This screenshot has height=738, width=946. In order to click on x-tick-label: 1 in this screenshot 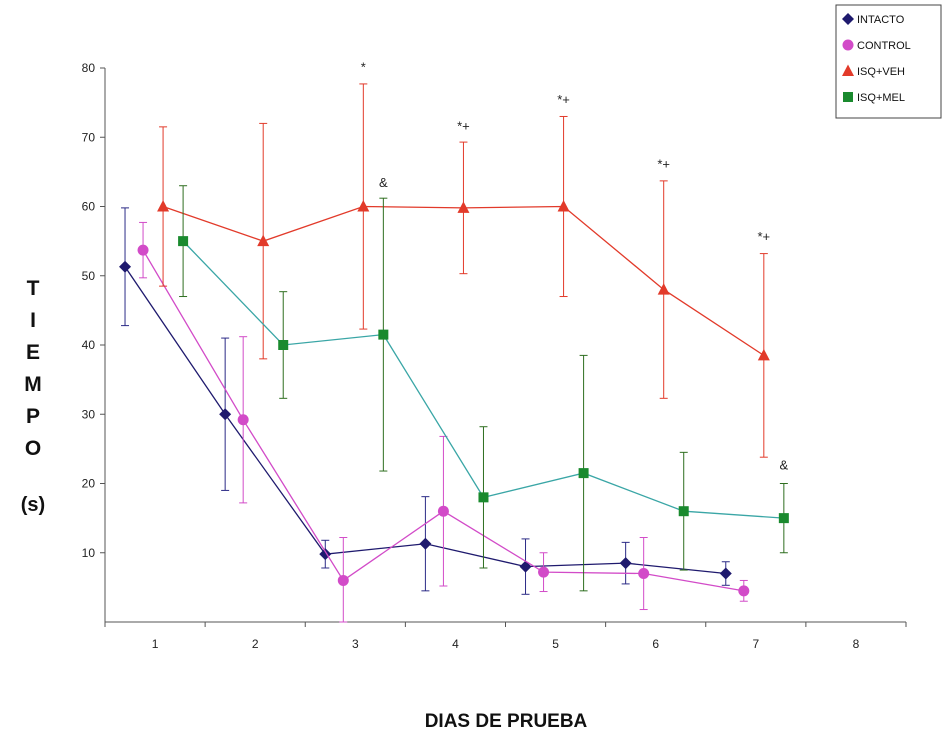, I will do `click(155, 644)`.